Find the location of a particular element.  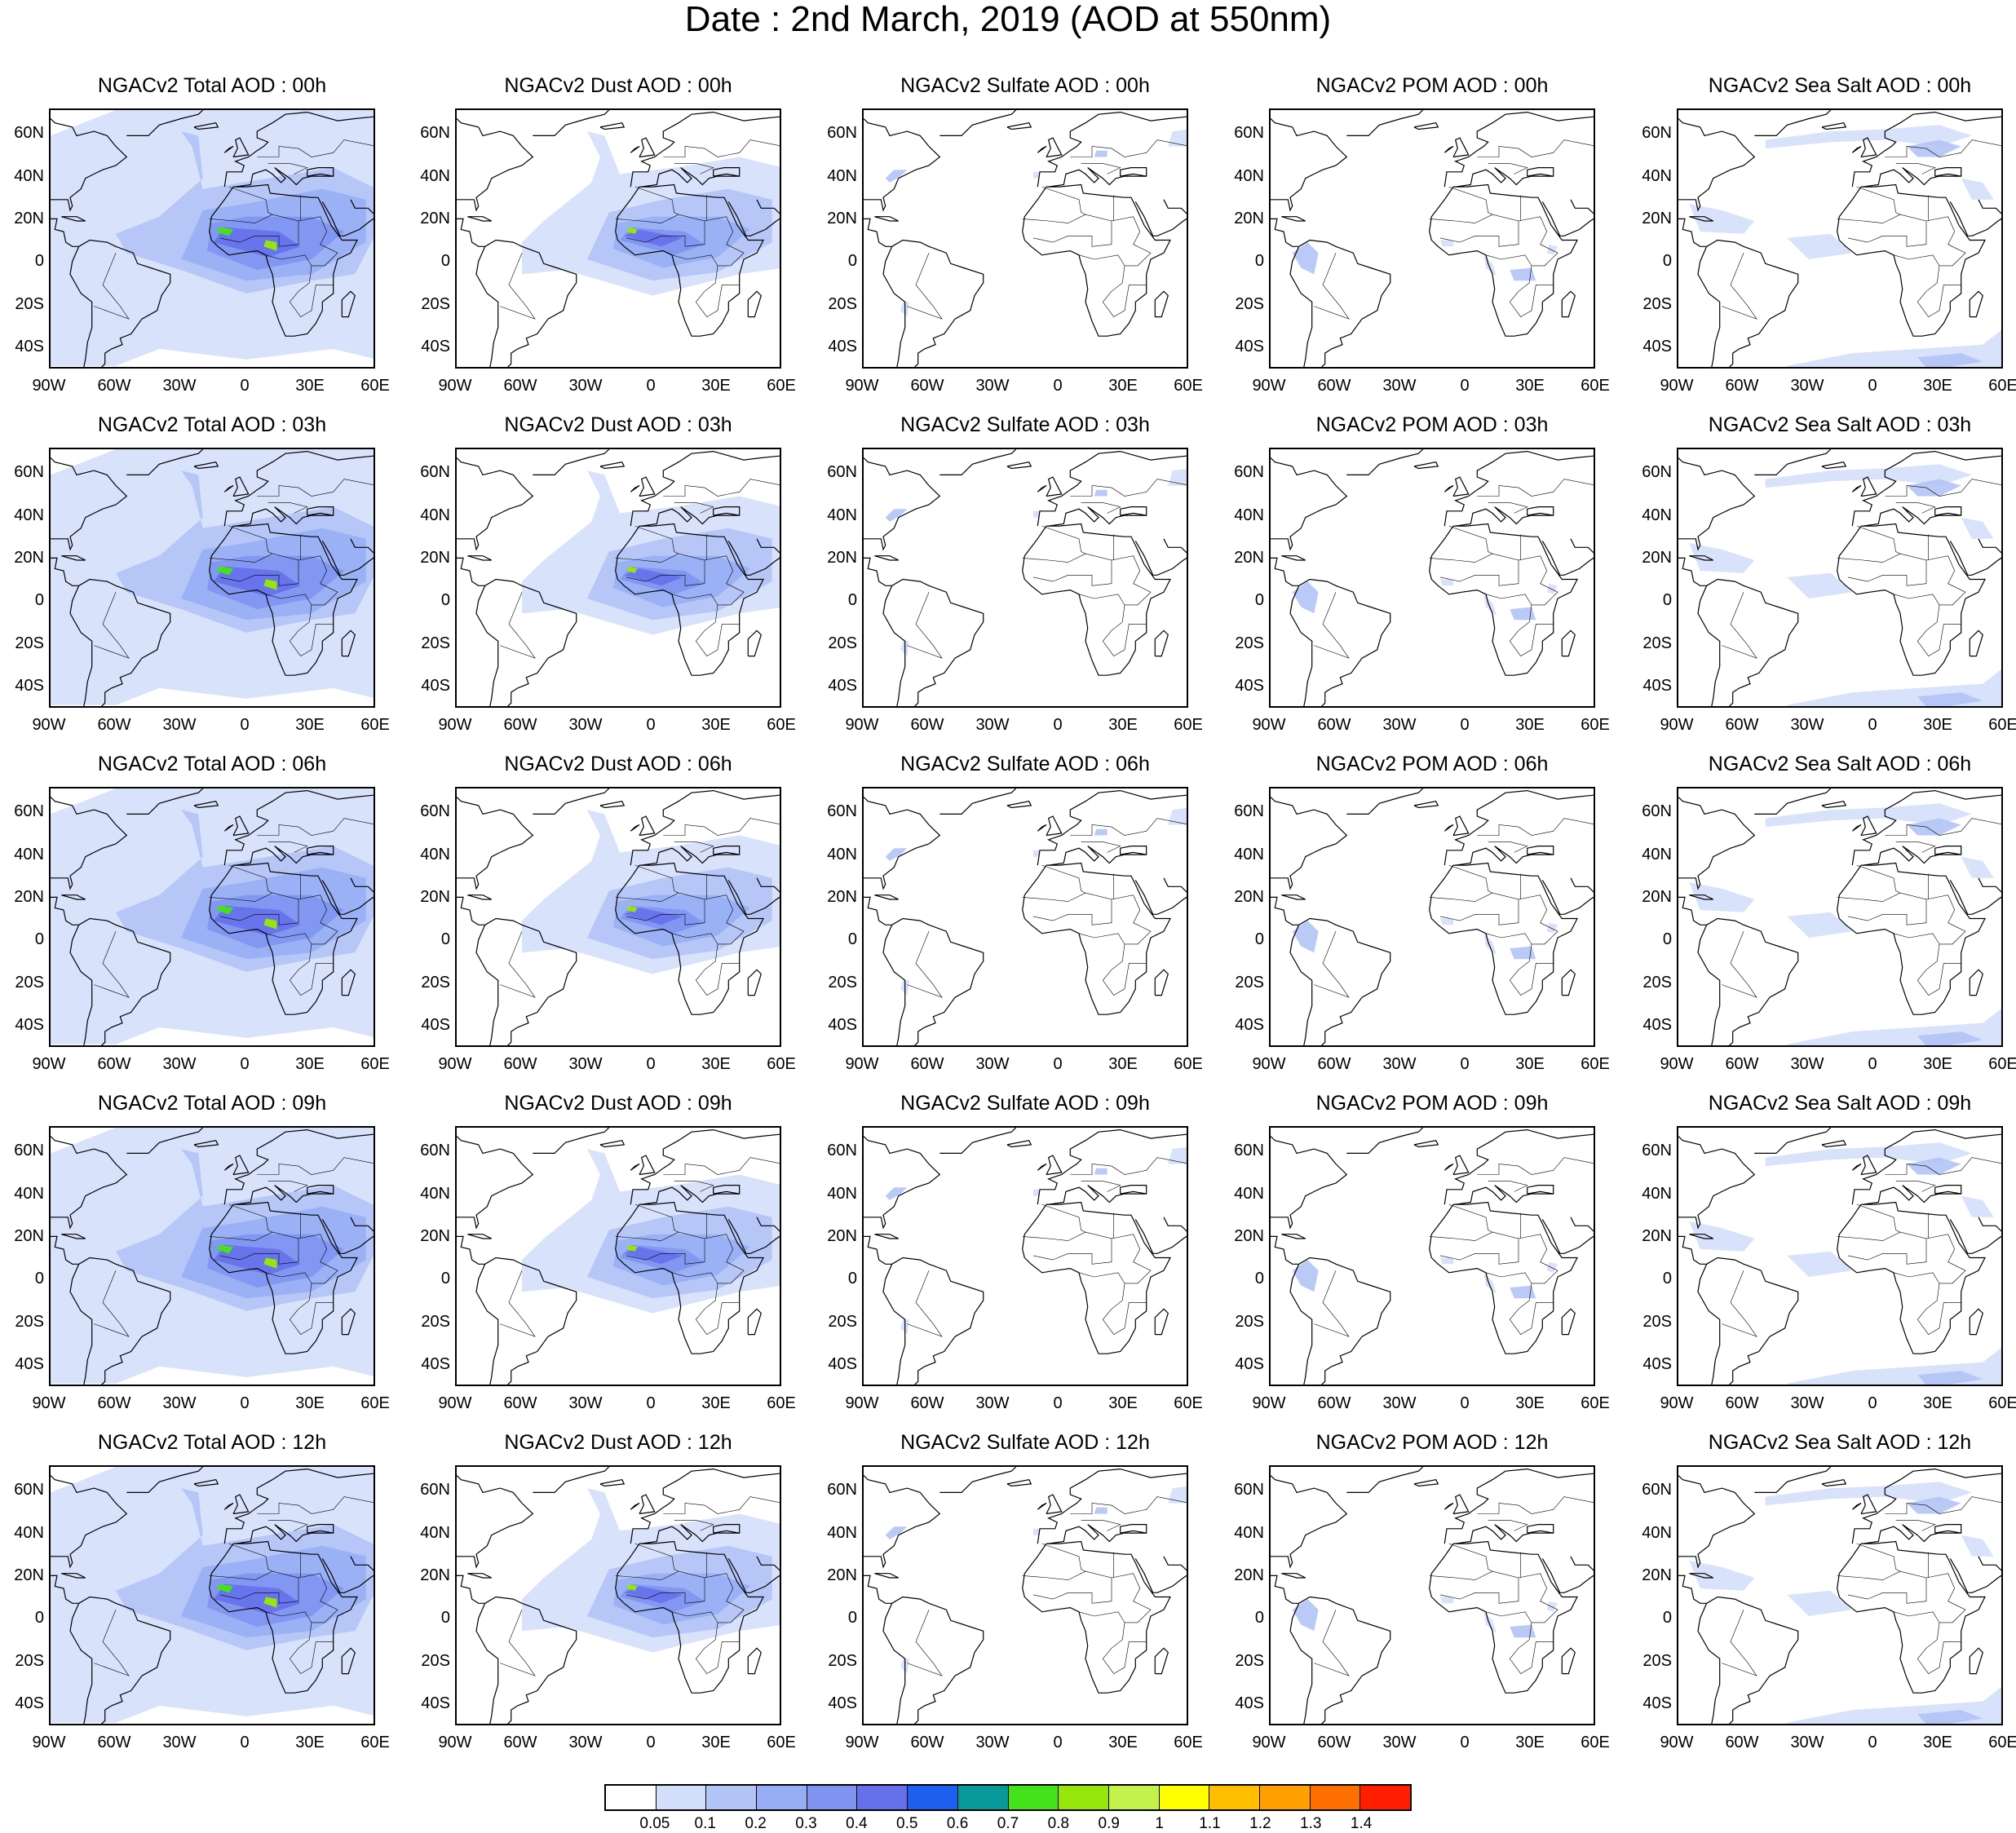

colorbar-tick-label: 0.8 is located at coordinates (1058, 1823).